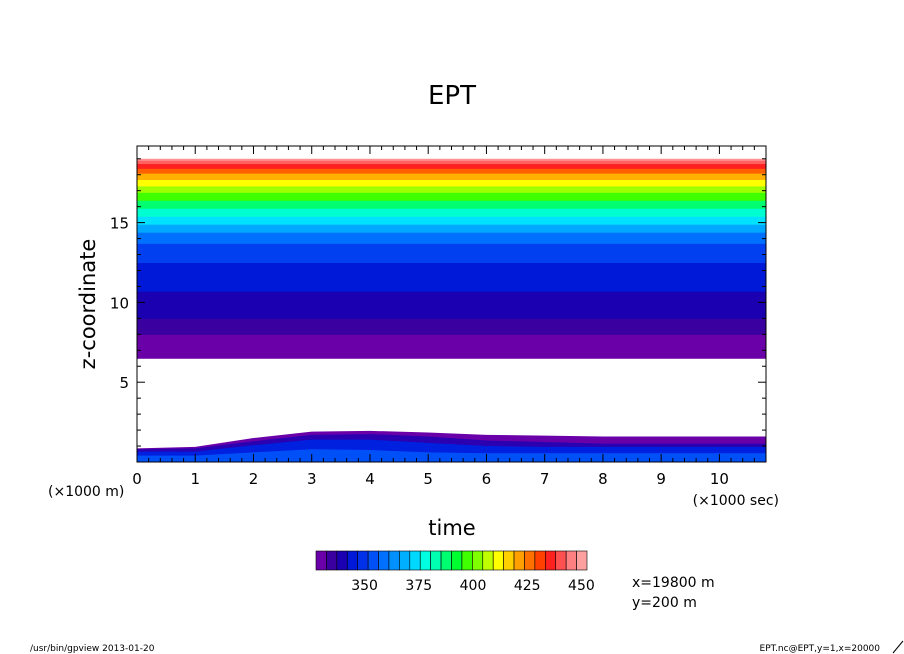  I want to click on x-tick-label: 4, so click(370, 479).